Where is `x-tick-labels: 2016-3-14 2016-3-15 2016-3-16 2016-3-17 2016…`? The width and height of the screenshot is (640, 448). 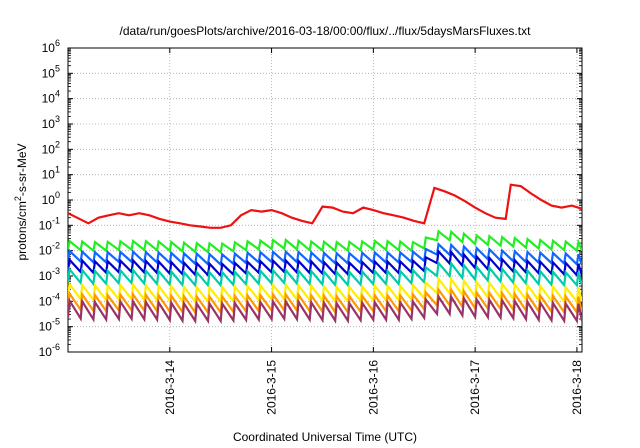 x-tick-labels: 2016-3-14 2016-3-15 2016-3-16 2016-3-17 2016… is located at coordinates (373, 387).